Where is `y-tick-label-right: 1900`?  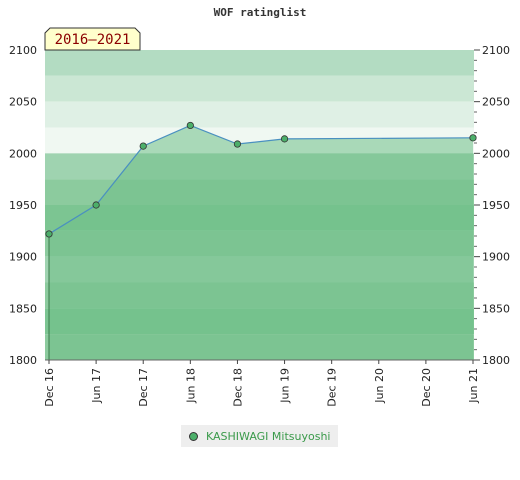
y-tick-label-right: 1900 is located at coordinates (496, 257).